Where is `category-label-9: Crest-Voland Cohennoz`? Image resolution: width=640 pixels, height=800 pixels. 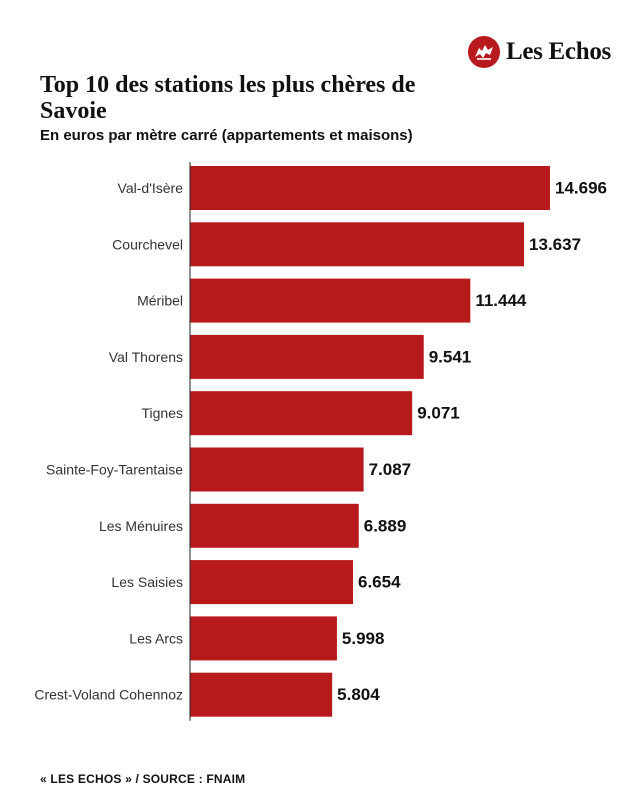
category-label-9: Crest-Voland Cohennoz is located at coordinates (108, 695).